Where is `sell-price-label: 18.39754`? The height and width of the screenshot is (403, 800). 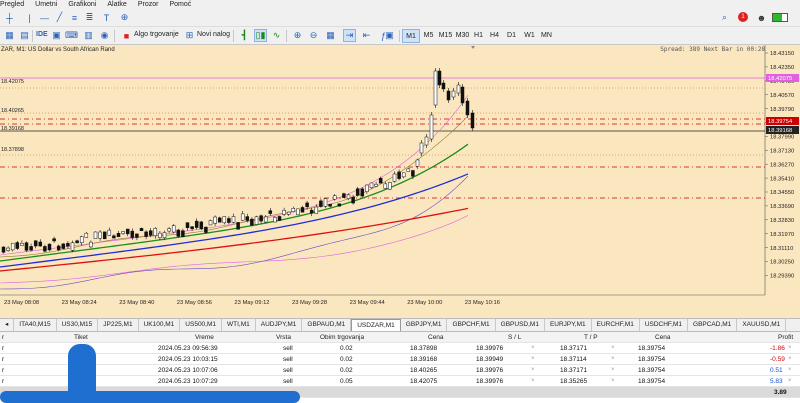 sell-price-label: 18.39754 is located at coordinates (780, 122).